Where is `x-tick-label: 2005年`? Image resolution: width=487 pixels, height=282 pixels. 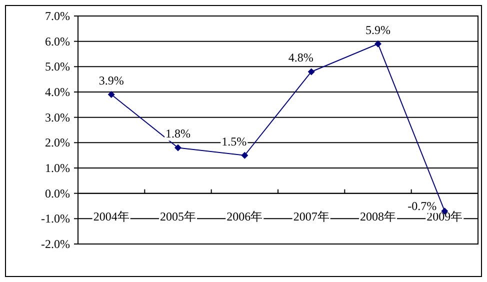
x-tick-label: 2005年 is located at coordinates (178, 216).